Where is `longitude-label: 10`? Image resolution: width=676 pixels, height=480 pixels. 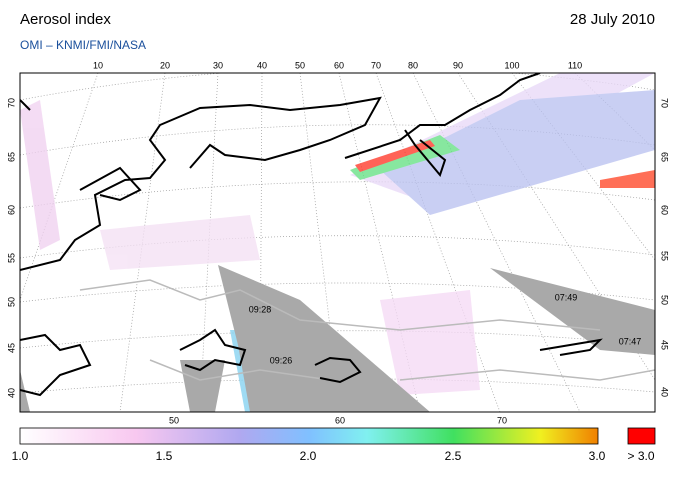 longitude-label: 10 is located at coordinates (98, 65).